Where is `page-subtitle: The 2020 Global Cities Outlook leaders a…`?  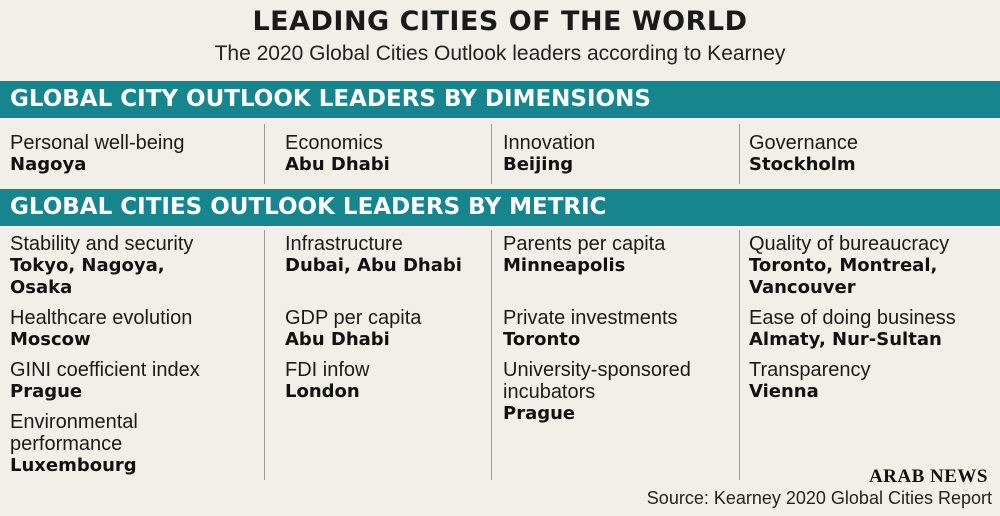 page-subtitle: The 2020 Global Cities Outlook leaders a… is located at coordinates (500, 53).